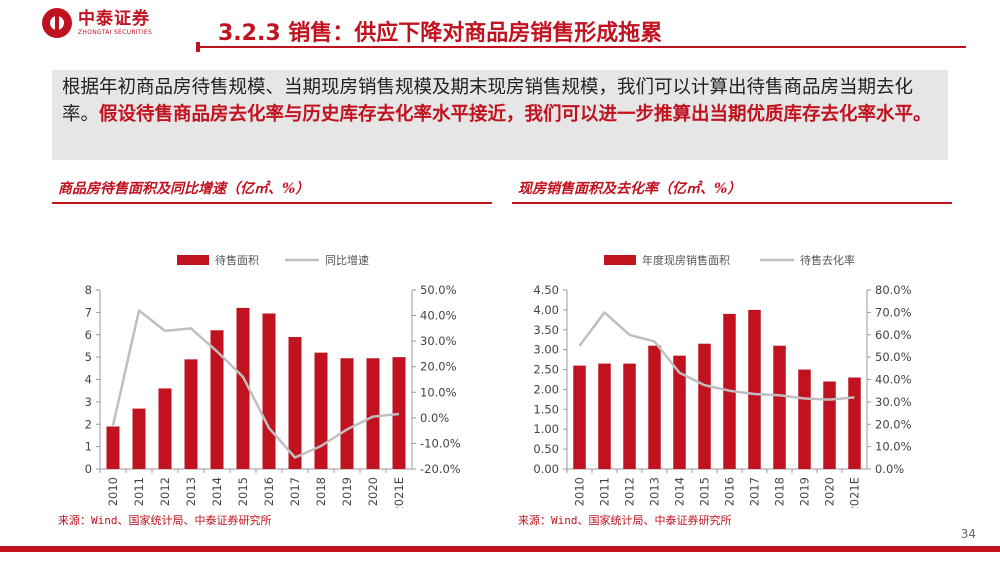 The width and height of the screenshot is (1000, 562). I want to click on y-tick-left-label: 4.50, so click(546, 290).